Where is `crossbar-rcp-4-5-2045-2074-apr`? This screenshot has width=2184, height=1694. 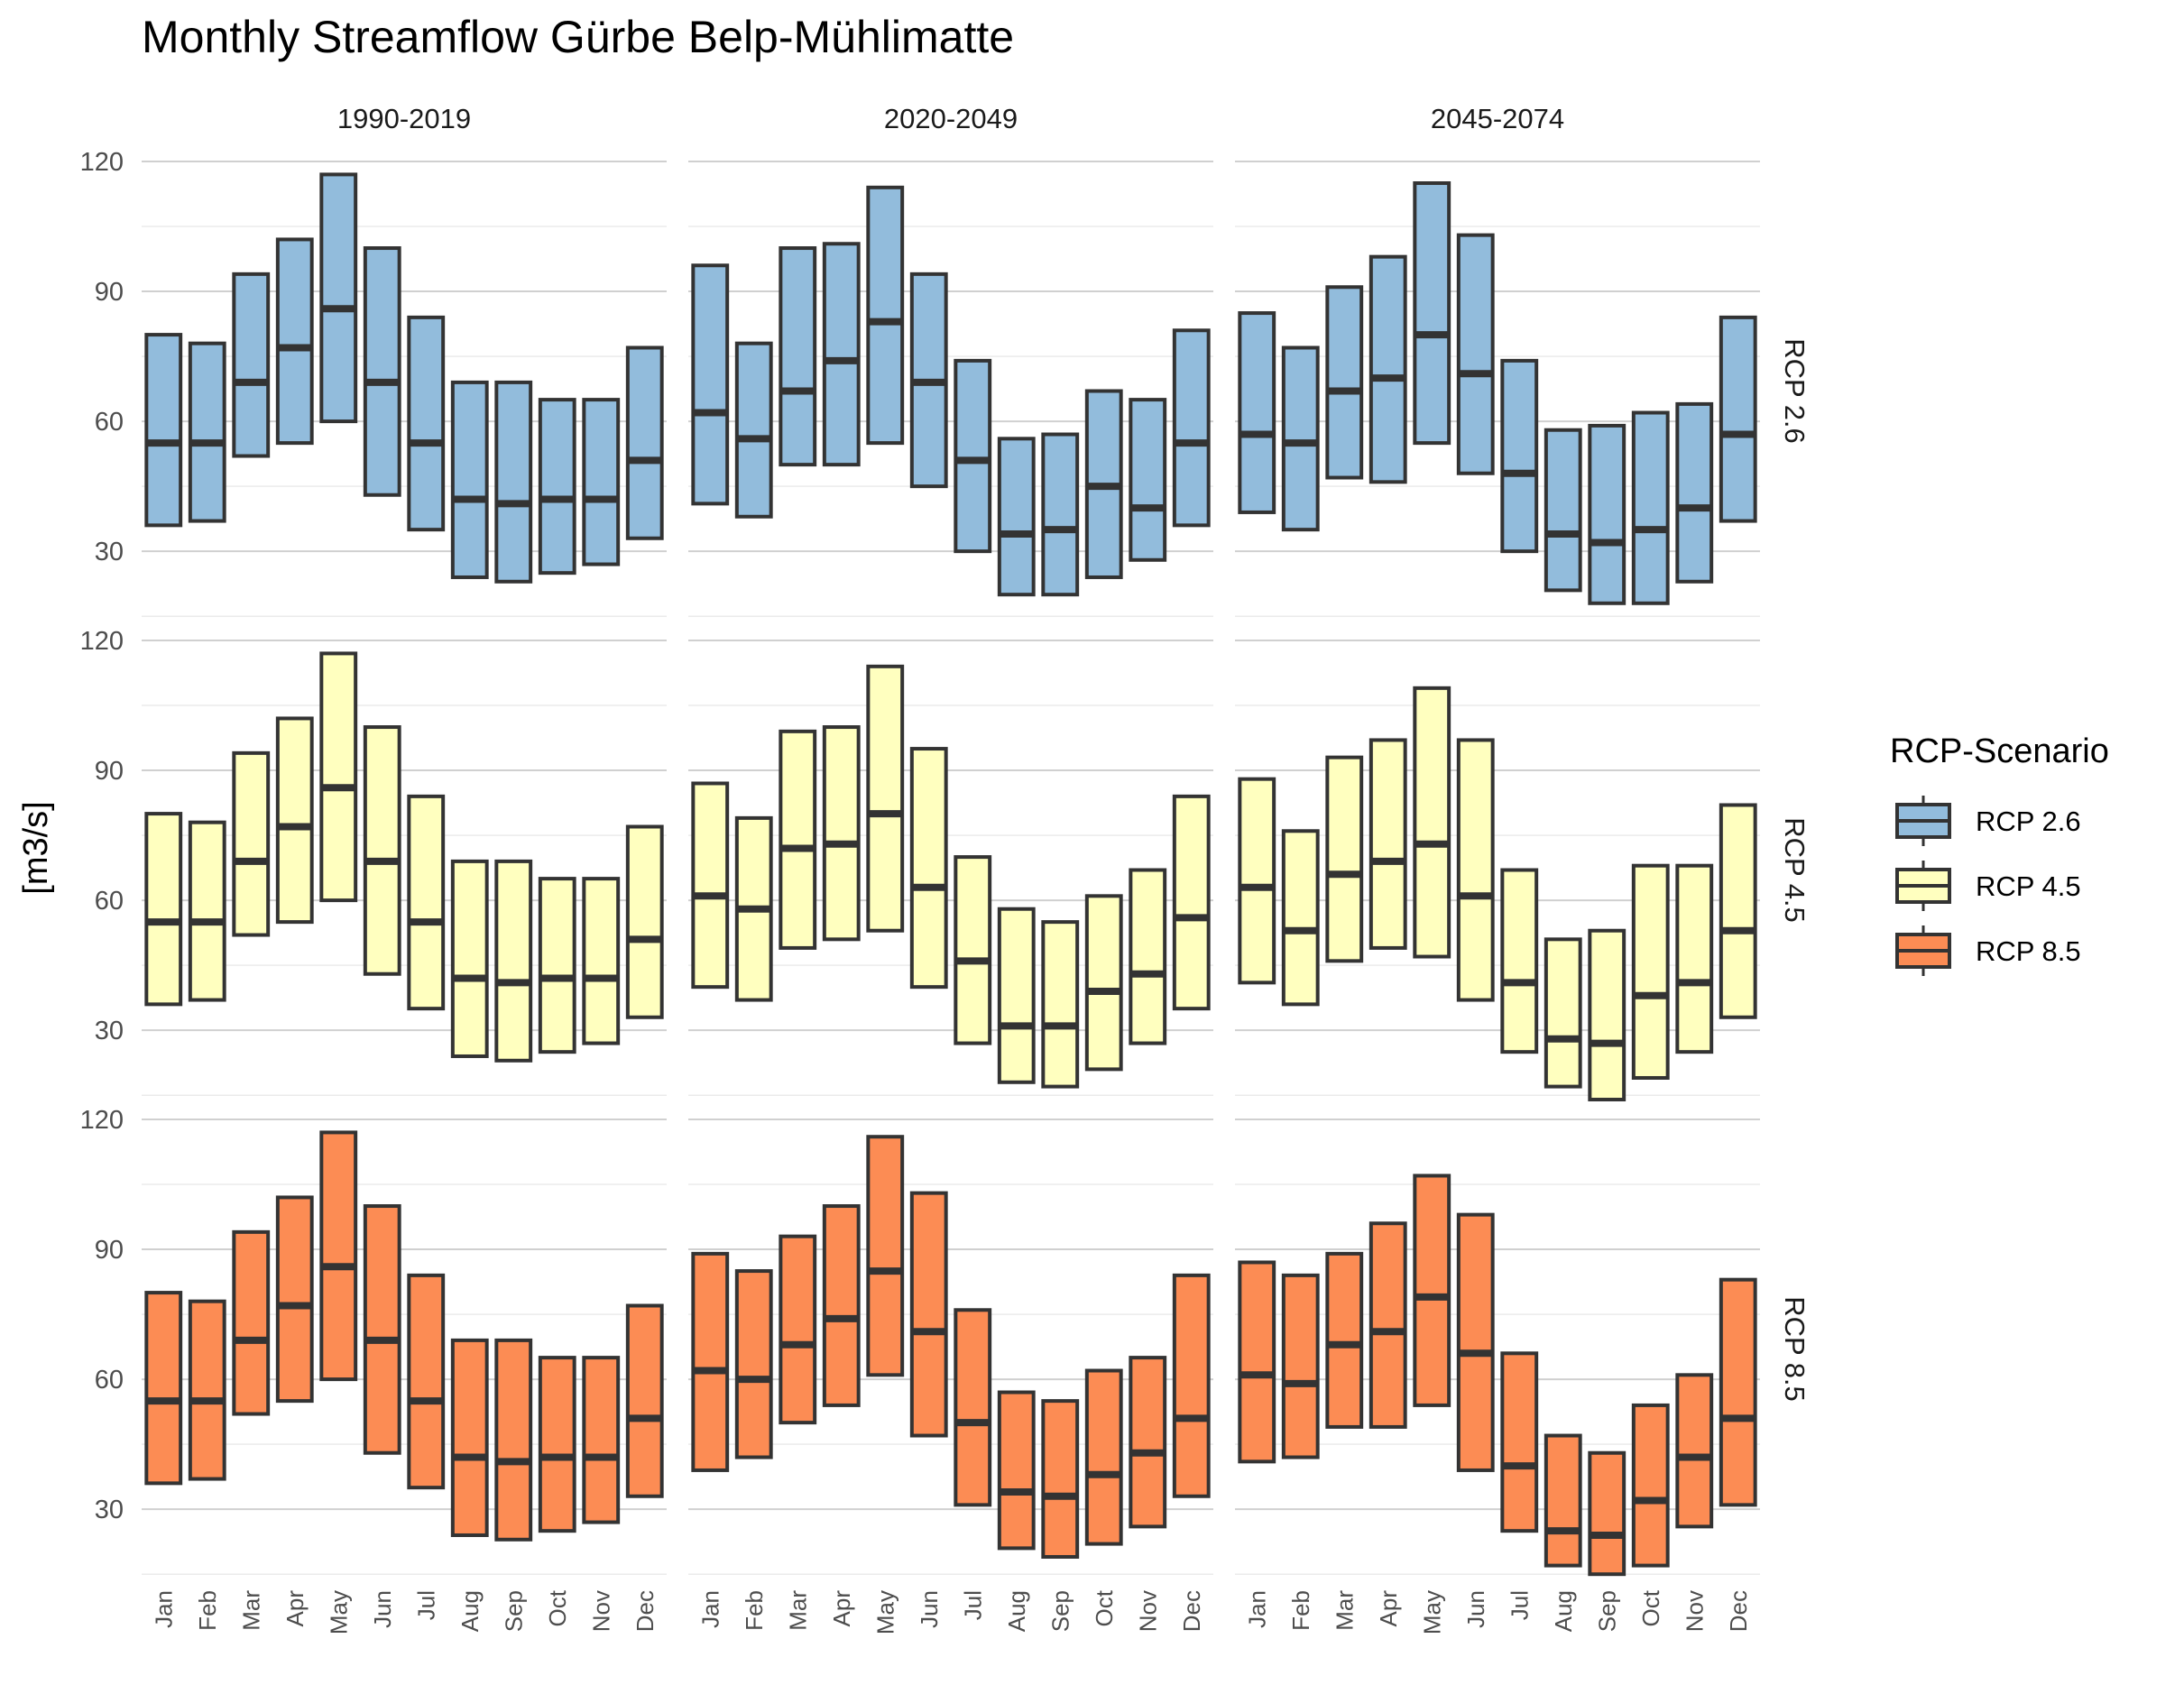
crossbar-rcp-4-5-2045-2074-apr is located at coordinates (1388, 844).